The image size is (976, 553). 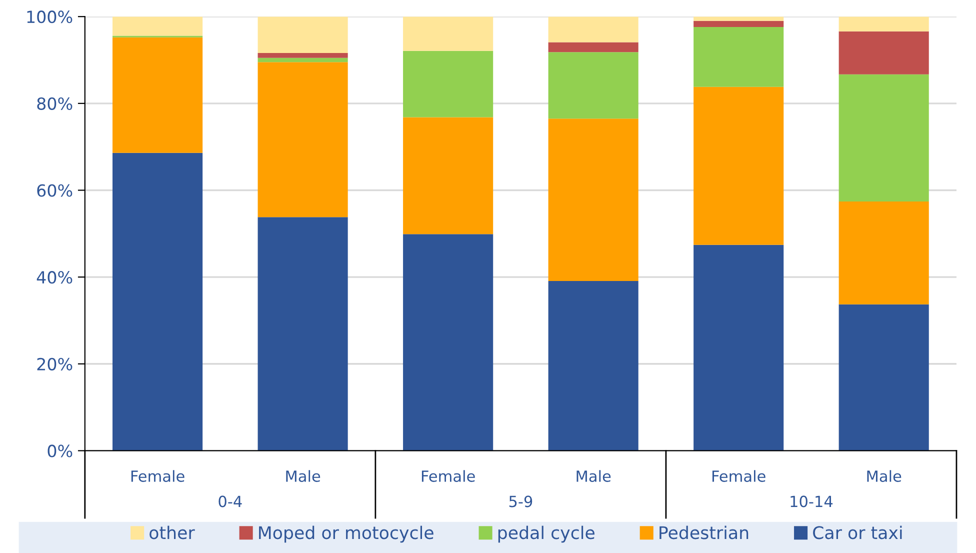 What do you see at coordinates (54, 103) in the screenshot?
I see `y-tick-label: 80%` at bounding box center [54, 103].